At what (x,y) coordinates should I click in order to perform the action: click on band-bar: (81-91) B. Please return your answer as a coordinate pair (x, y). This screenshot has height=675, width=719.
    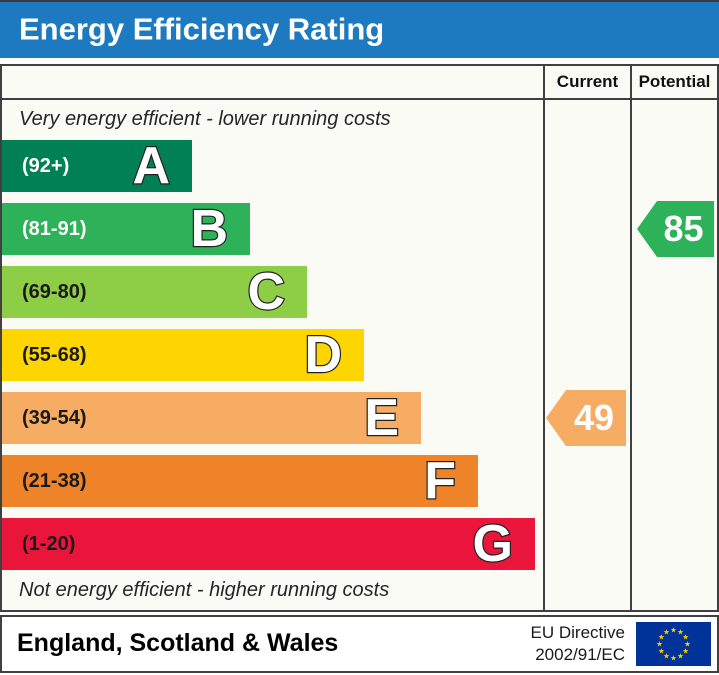
    Looking at the image, I should click on (126, 229).